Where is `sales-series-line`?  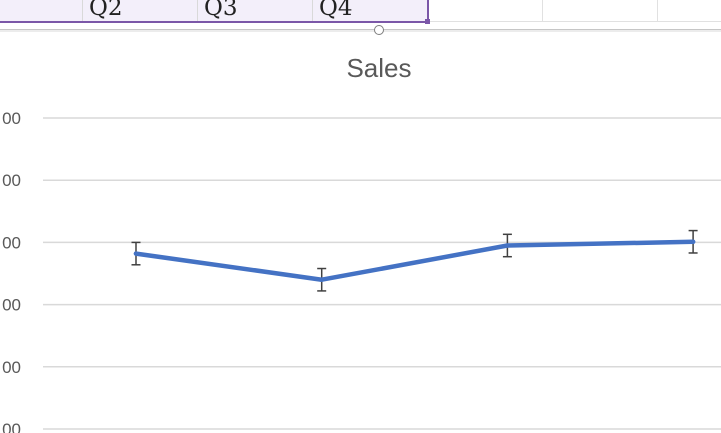
sales-series-line is located at coordinates (414, 260).